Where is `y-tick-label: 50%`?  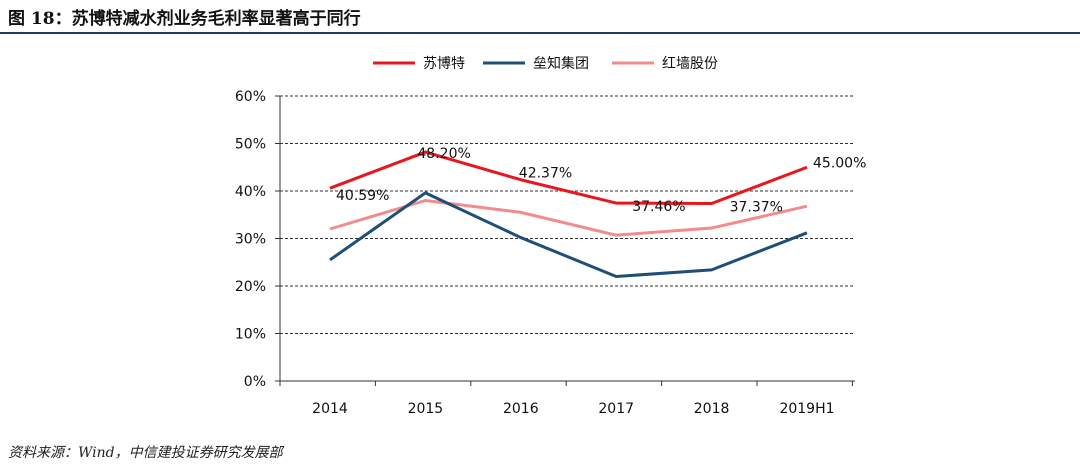
y-tick-label: 50% is located at coordinates (250, 145).